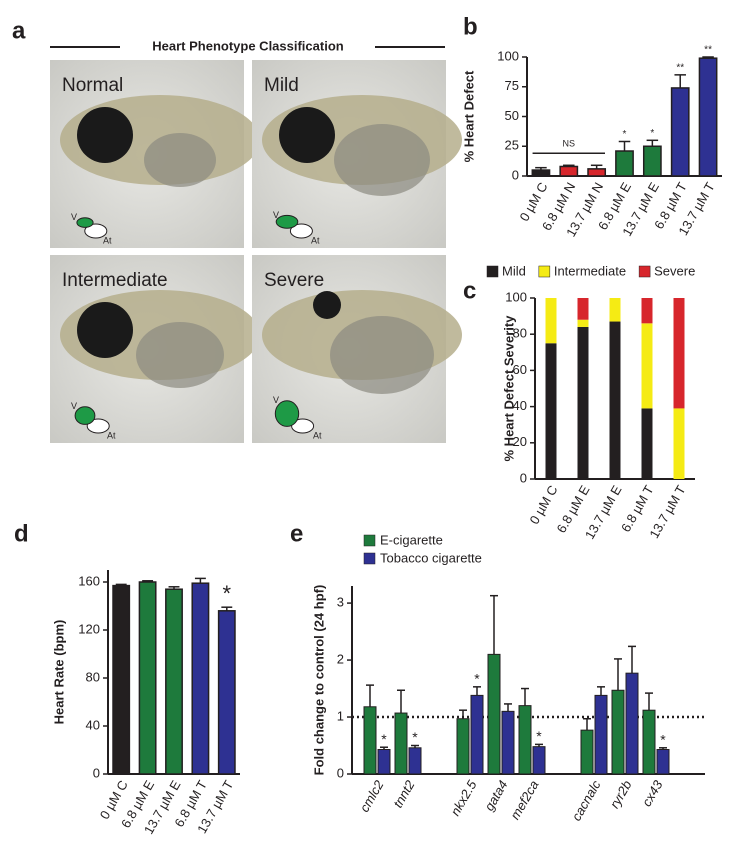  What do you see at coordinates (469, 290) in the screenshot?
I see `panel-label: c` at bounding box center [469, 290].